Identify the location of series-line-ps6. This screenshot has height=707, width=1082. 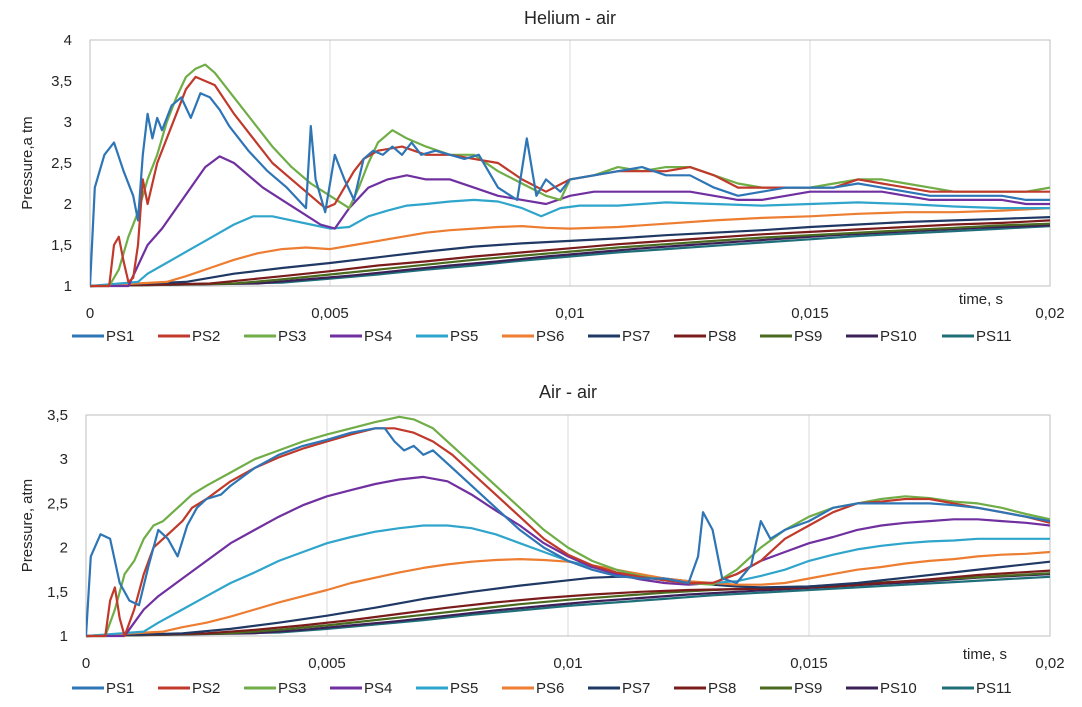
(570, 247).